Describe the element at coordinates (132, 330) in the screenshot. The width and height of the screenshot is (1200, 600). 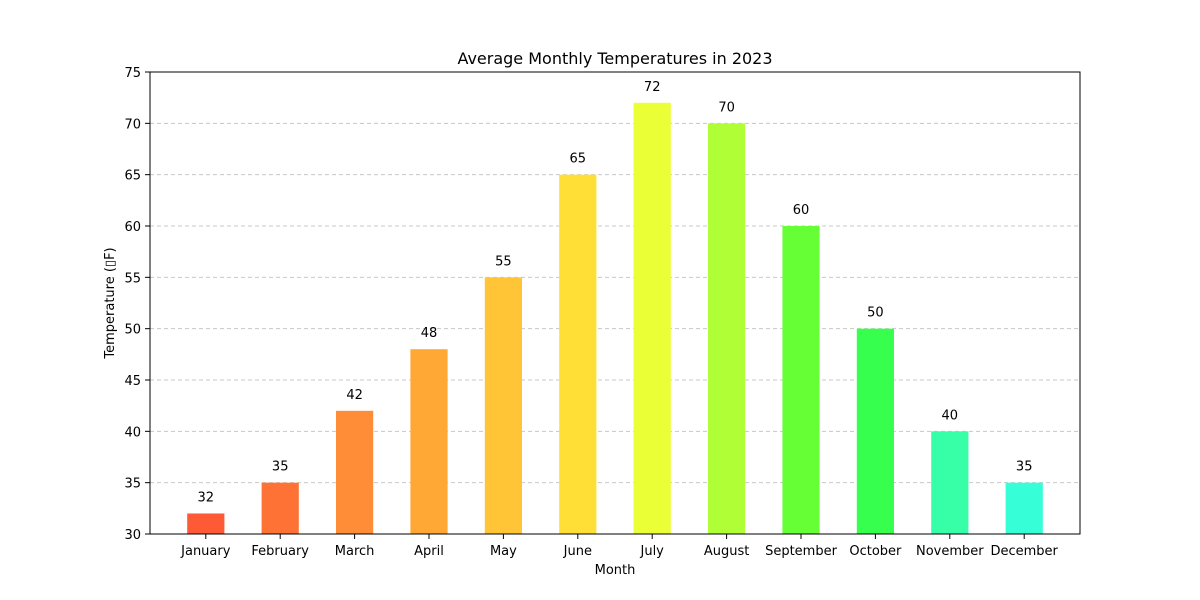
I see `y-tick-label: 50` at that location.